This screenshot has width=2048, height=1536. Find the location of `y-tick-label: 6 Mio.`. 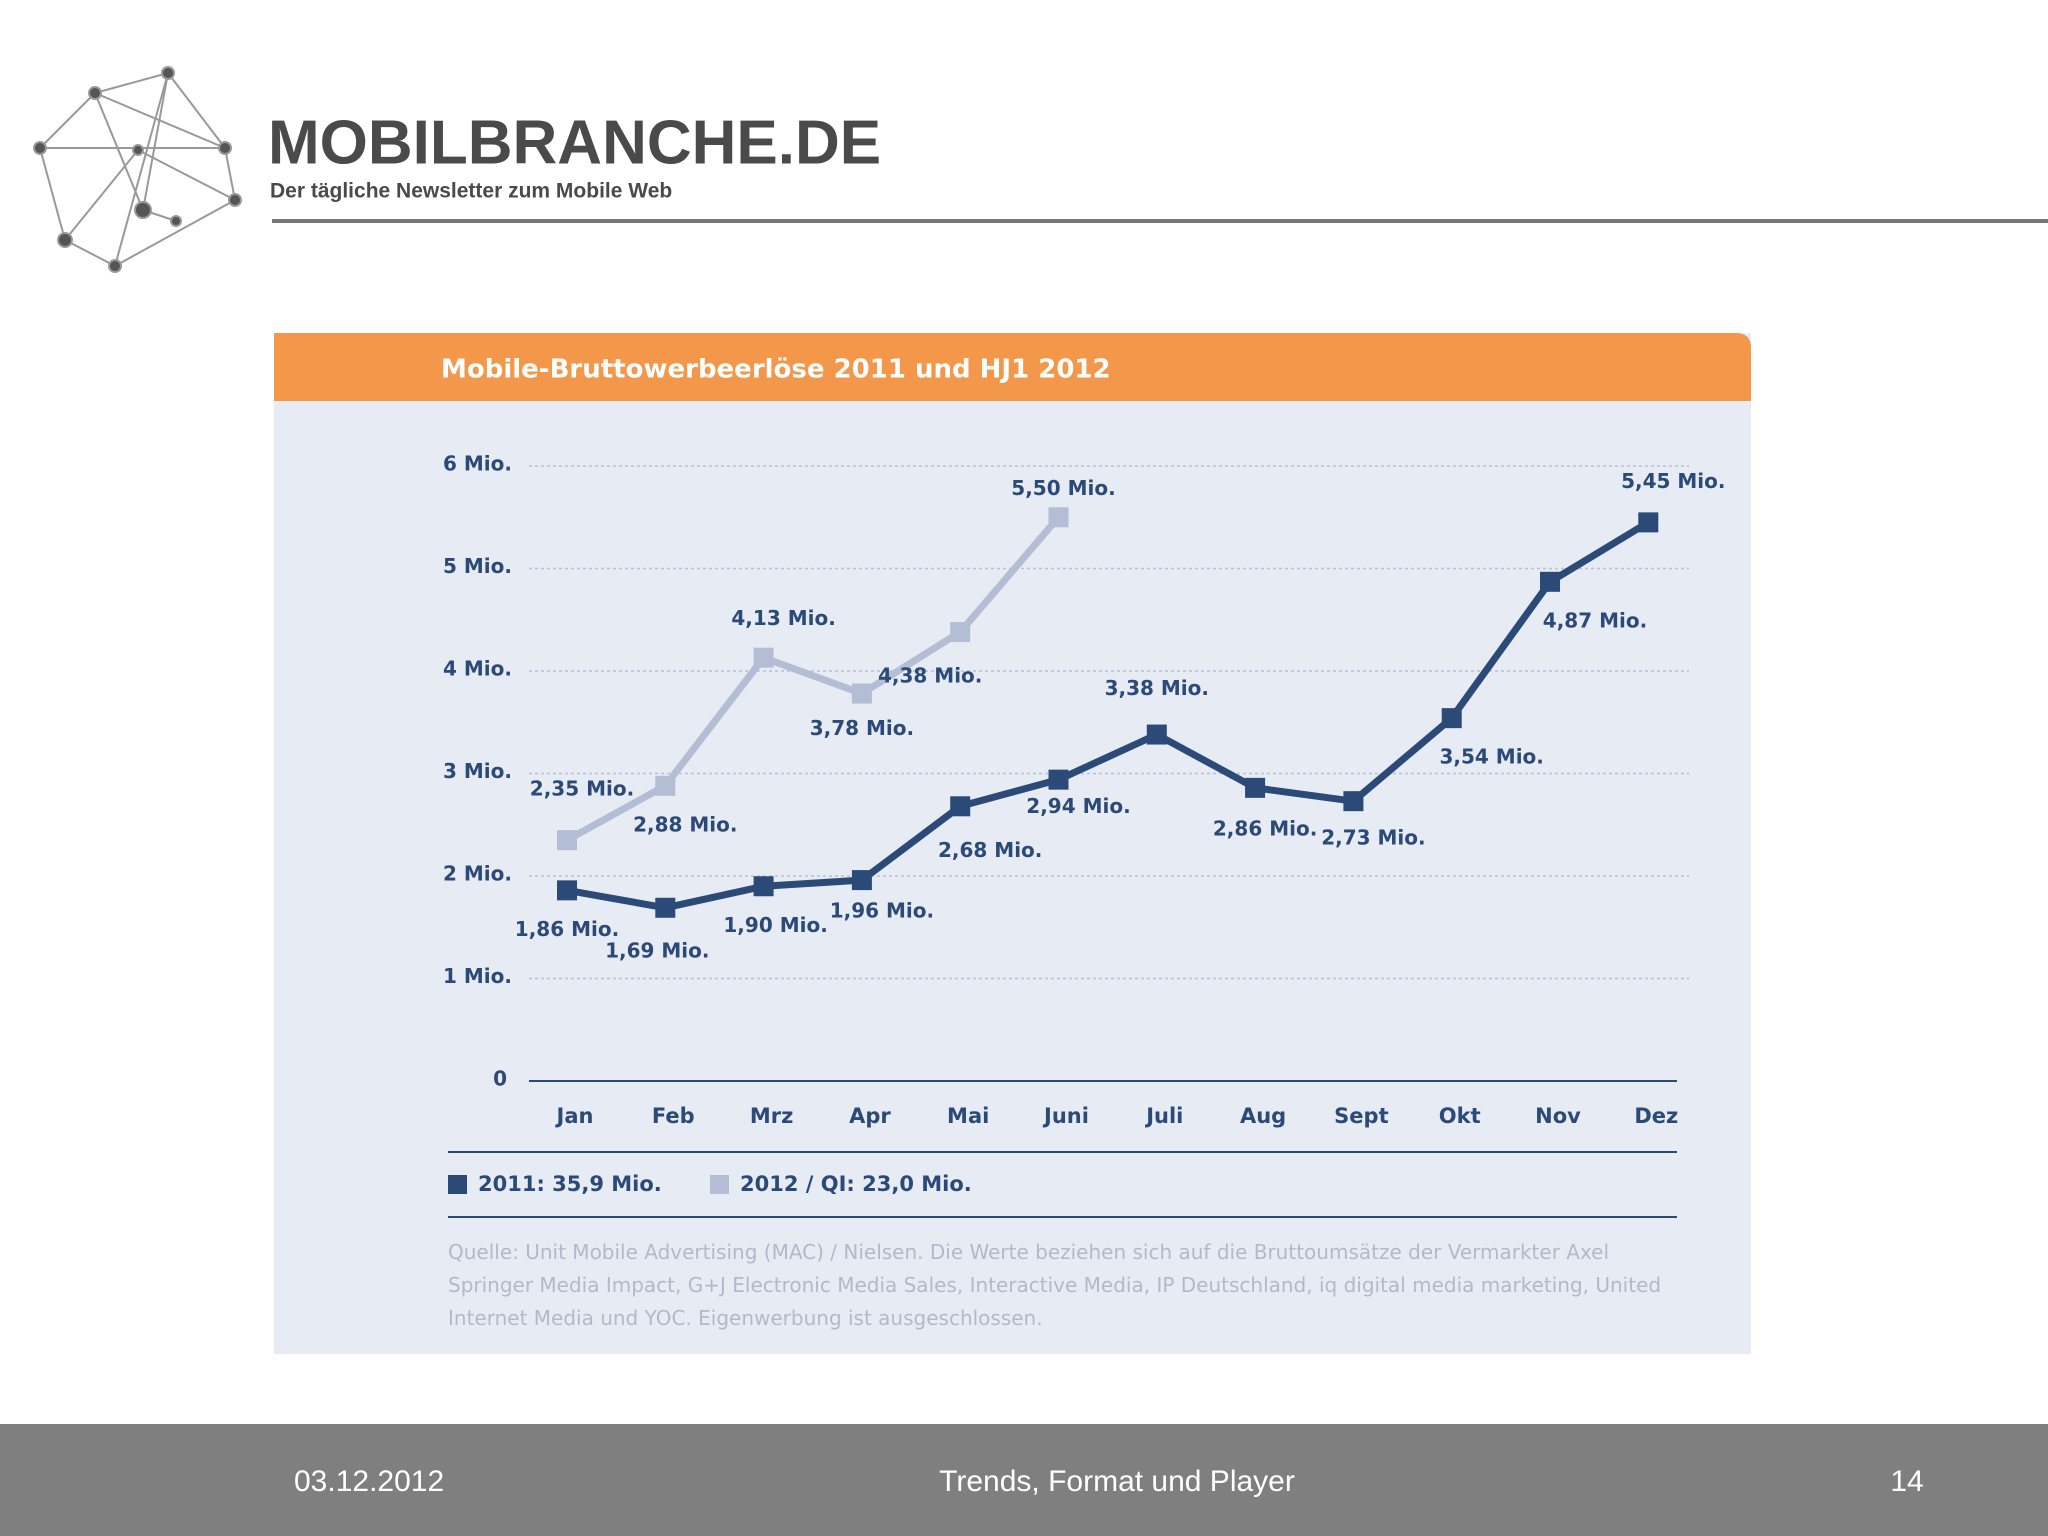

y-tick-label: 6 Mio. is located at coordinates (477, 464).